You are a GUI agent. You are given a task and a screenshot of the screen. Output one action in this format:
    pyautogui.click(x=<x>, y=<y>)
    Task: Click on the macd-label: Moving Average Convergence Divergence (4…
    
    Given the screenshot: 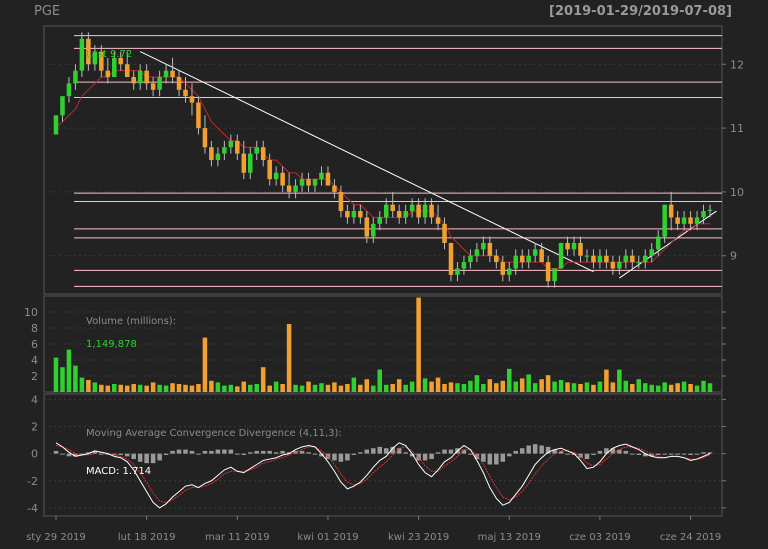 What is the action you would take?
    pyautogui.click(x=214, y=433)
    